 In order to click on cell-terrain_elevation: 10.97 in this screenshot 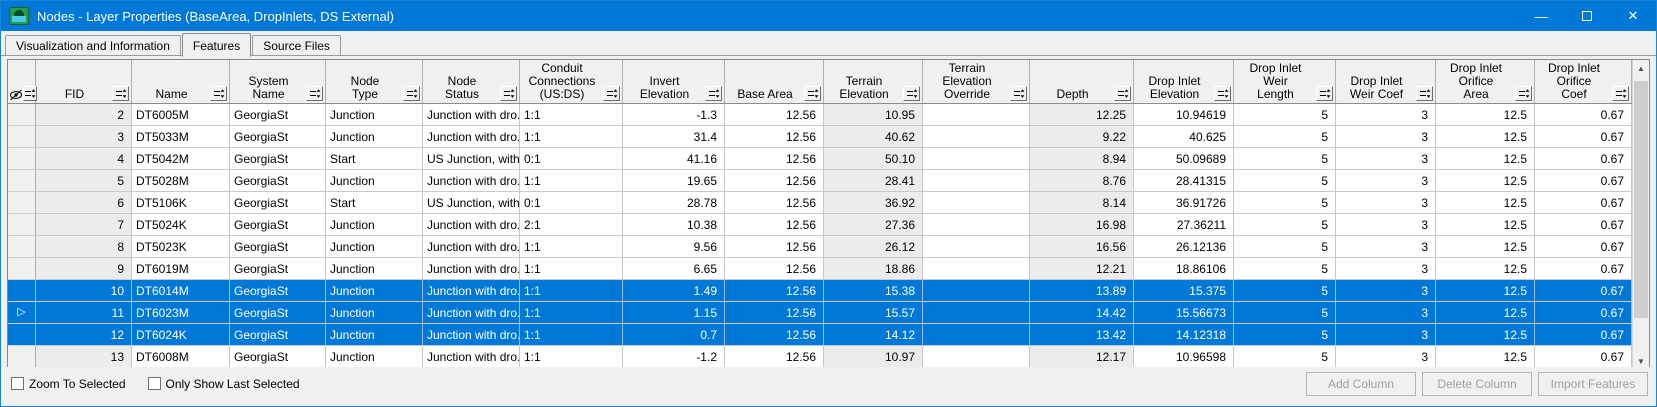, I will do `click(873, 357)`.